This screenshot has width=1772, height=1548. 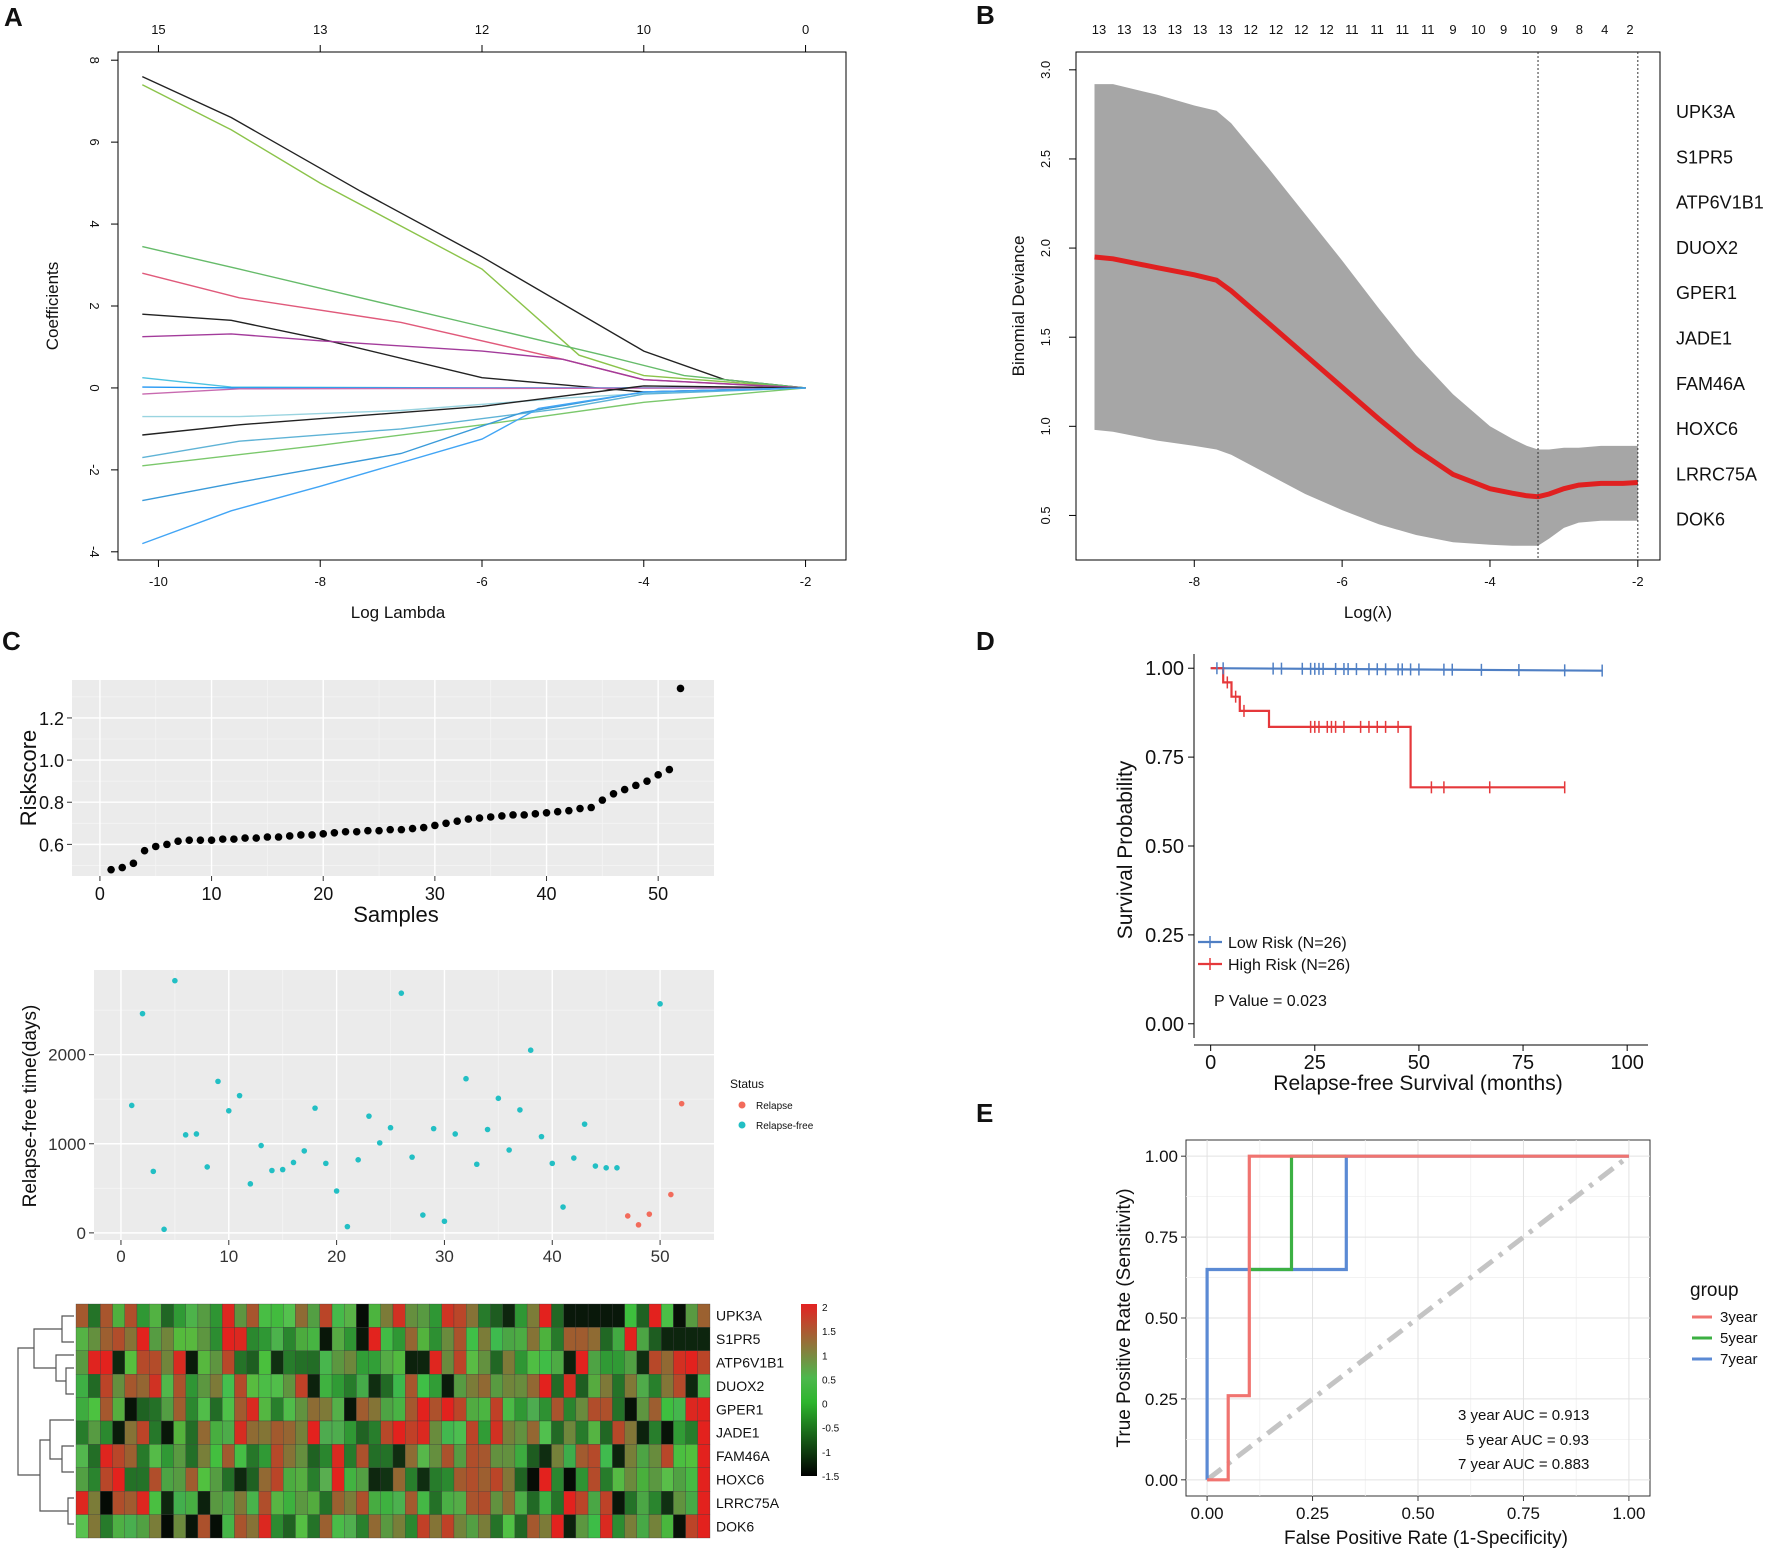 What do you see at coordinates (774, 1106) in the screenshot?
I see `legend-label-relapse: Relapse` at bounding box center [774, 1106].